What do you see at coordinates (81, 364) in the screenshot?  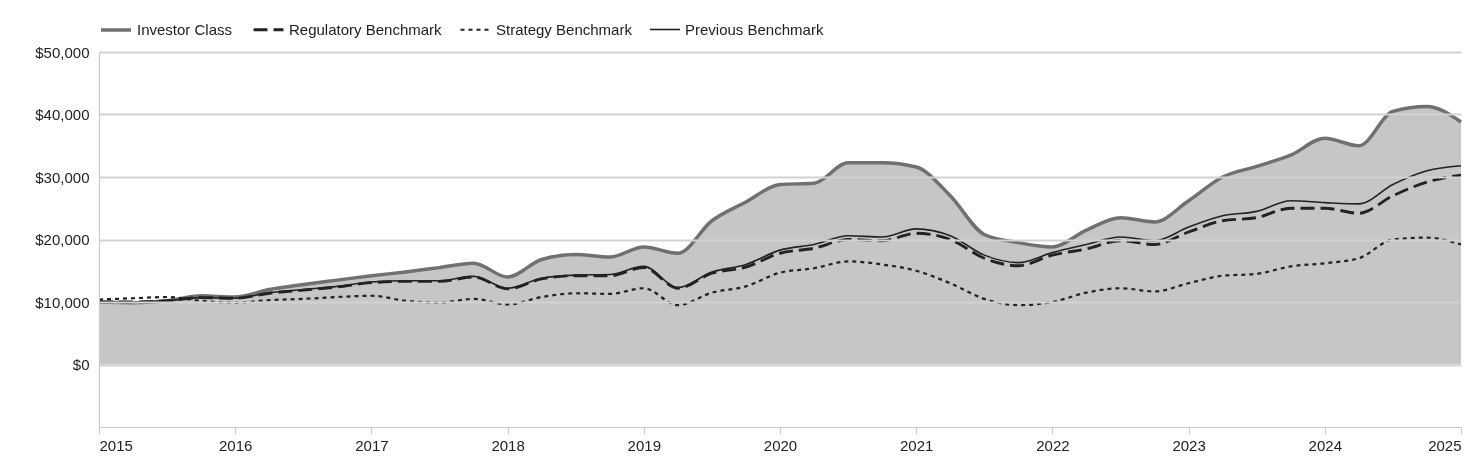 I see `y-tick-label: $0` at bounding box center [81, 364].